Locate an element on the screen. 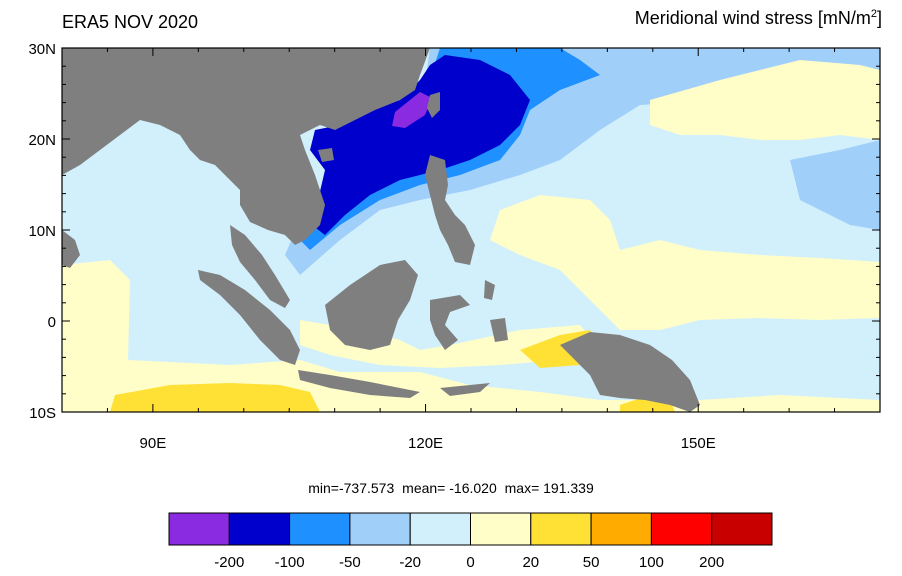 The width and height of the screenshot is (902, 576). land-asia is located at coordinates (246, 146).